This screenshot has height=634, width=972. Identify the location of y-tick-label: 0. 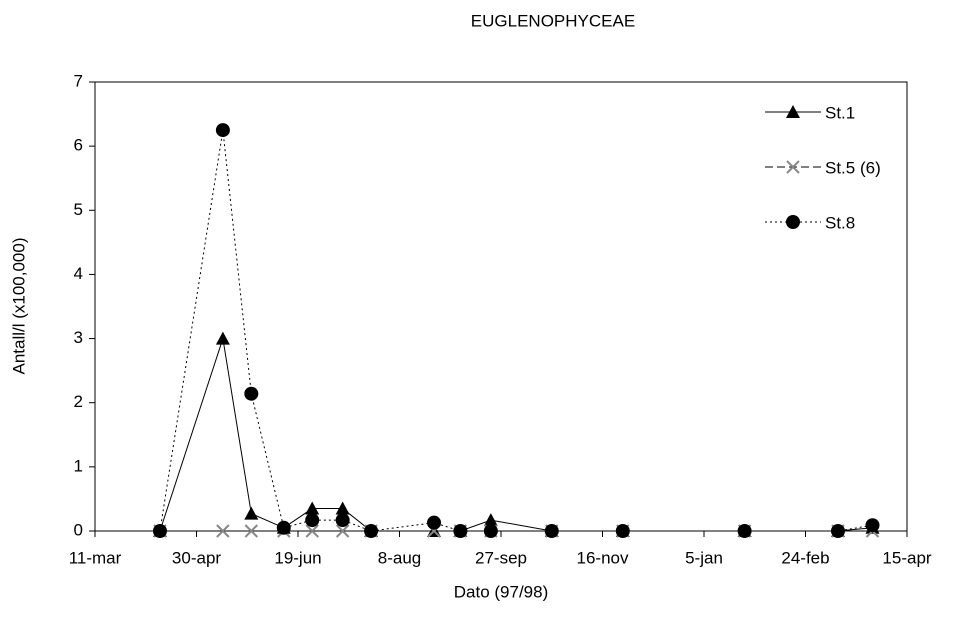
(78, 529).